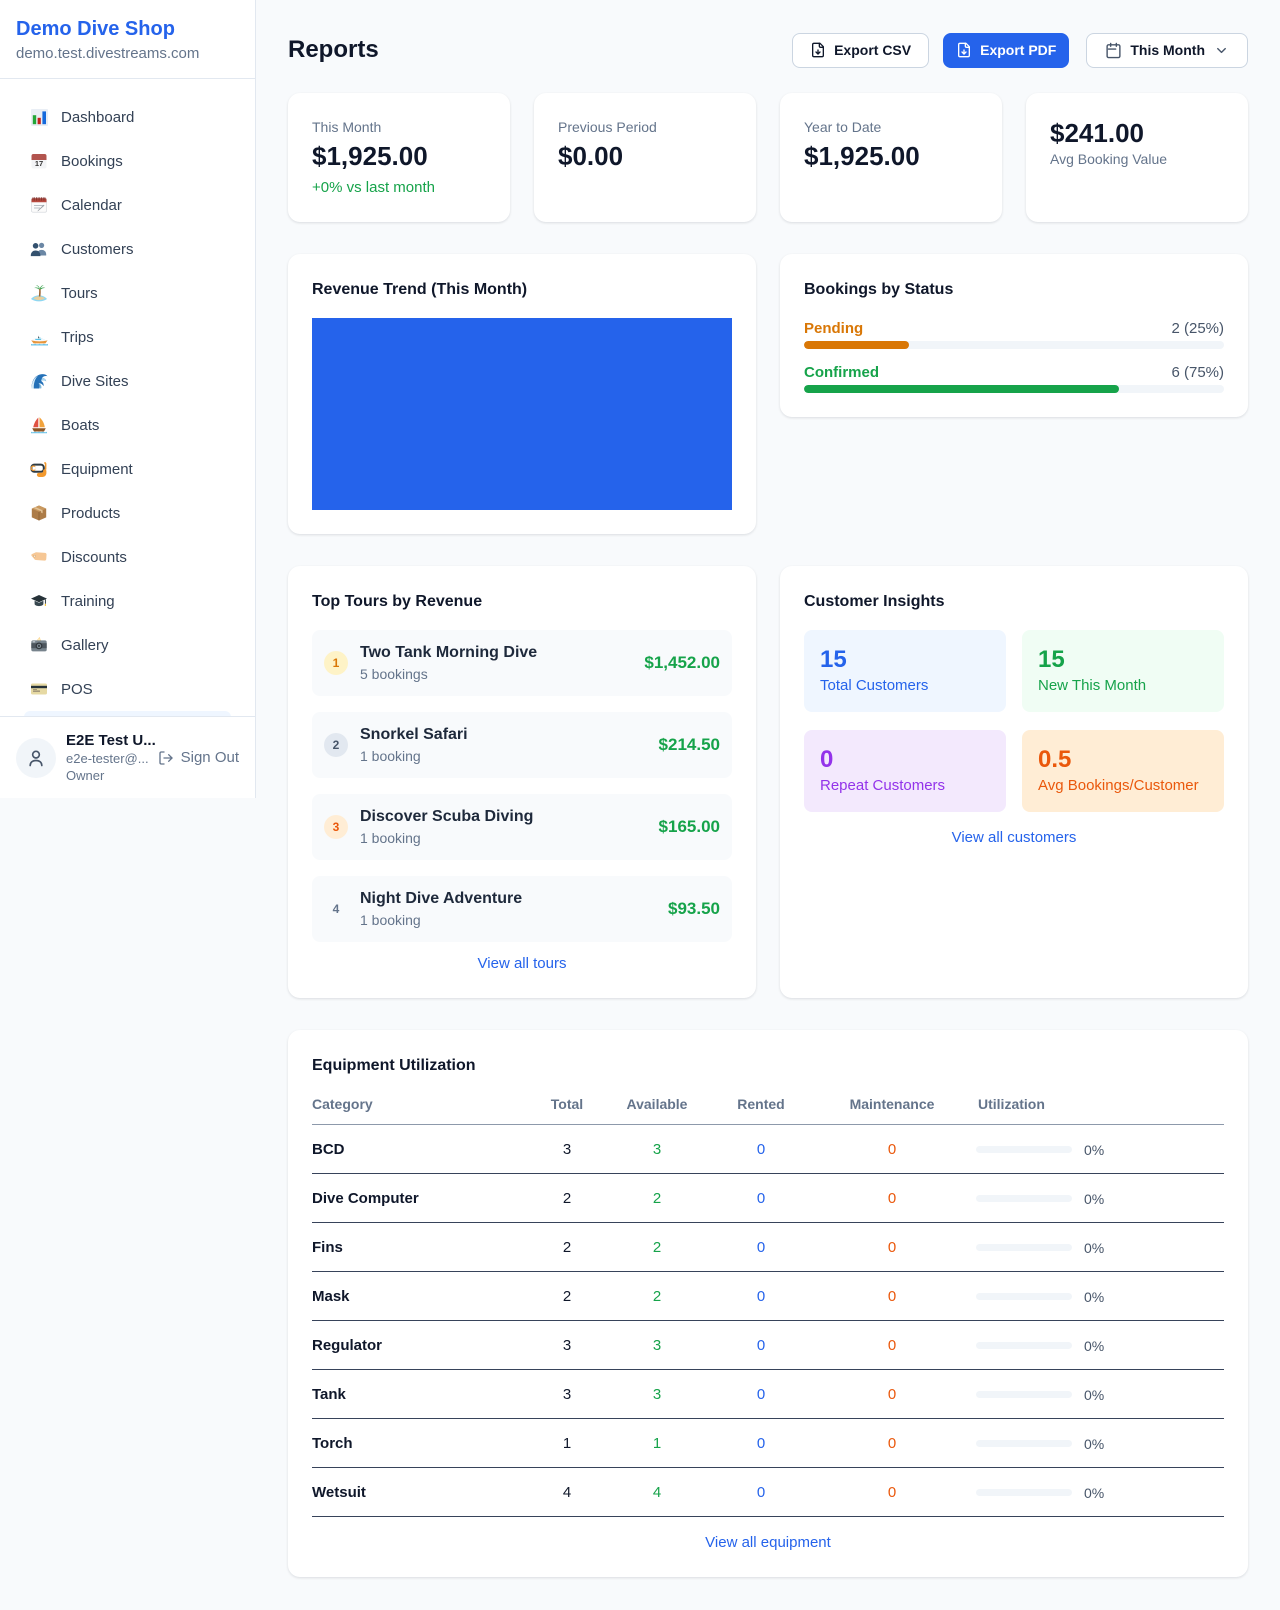 The width and height of the screenshot is (1280, 1610). I want to click on svg-text: 17, so click(39, 163).